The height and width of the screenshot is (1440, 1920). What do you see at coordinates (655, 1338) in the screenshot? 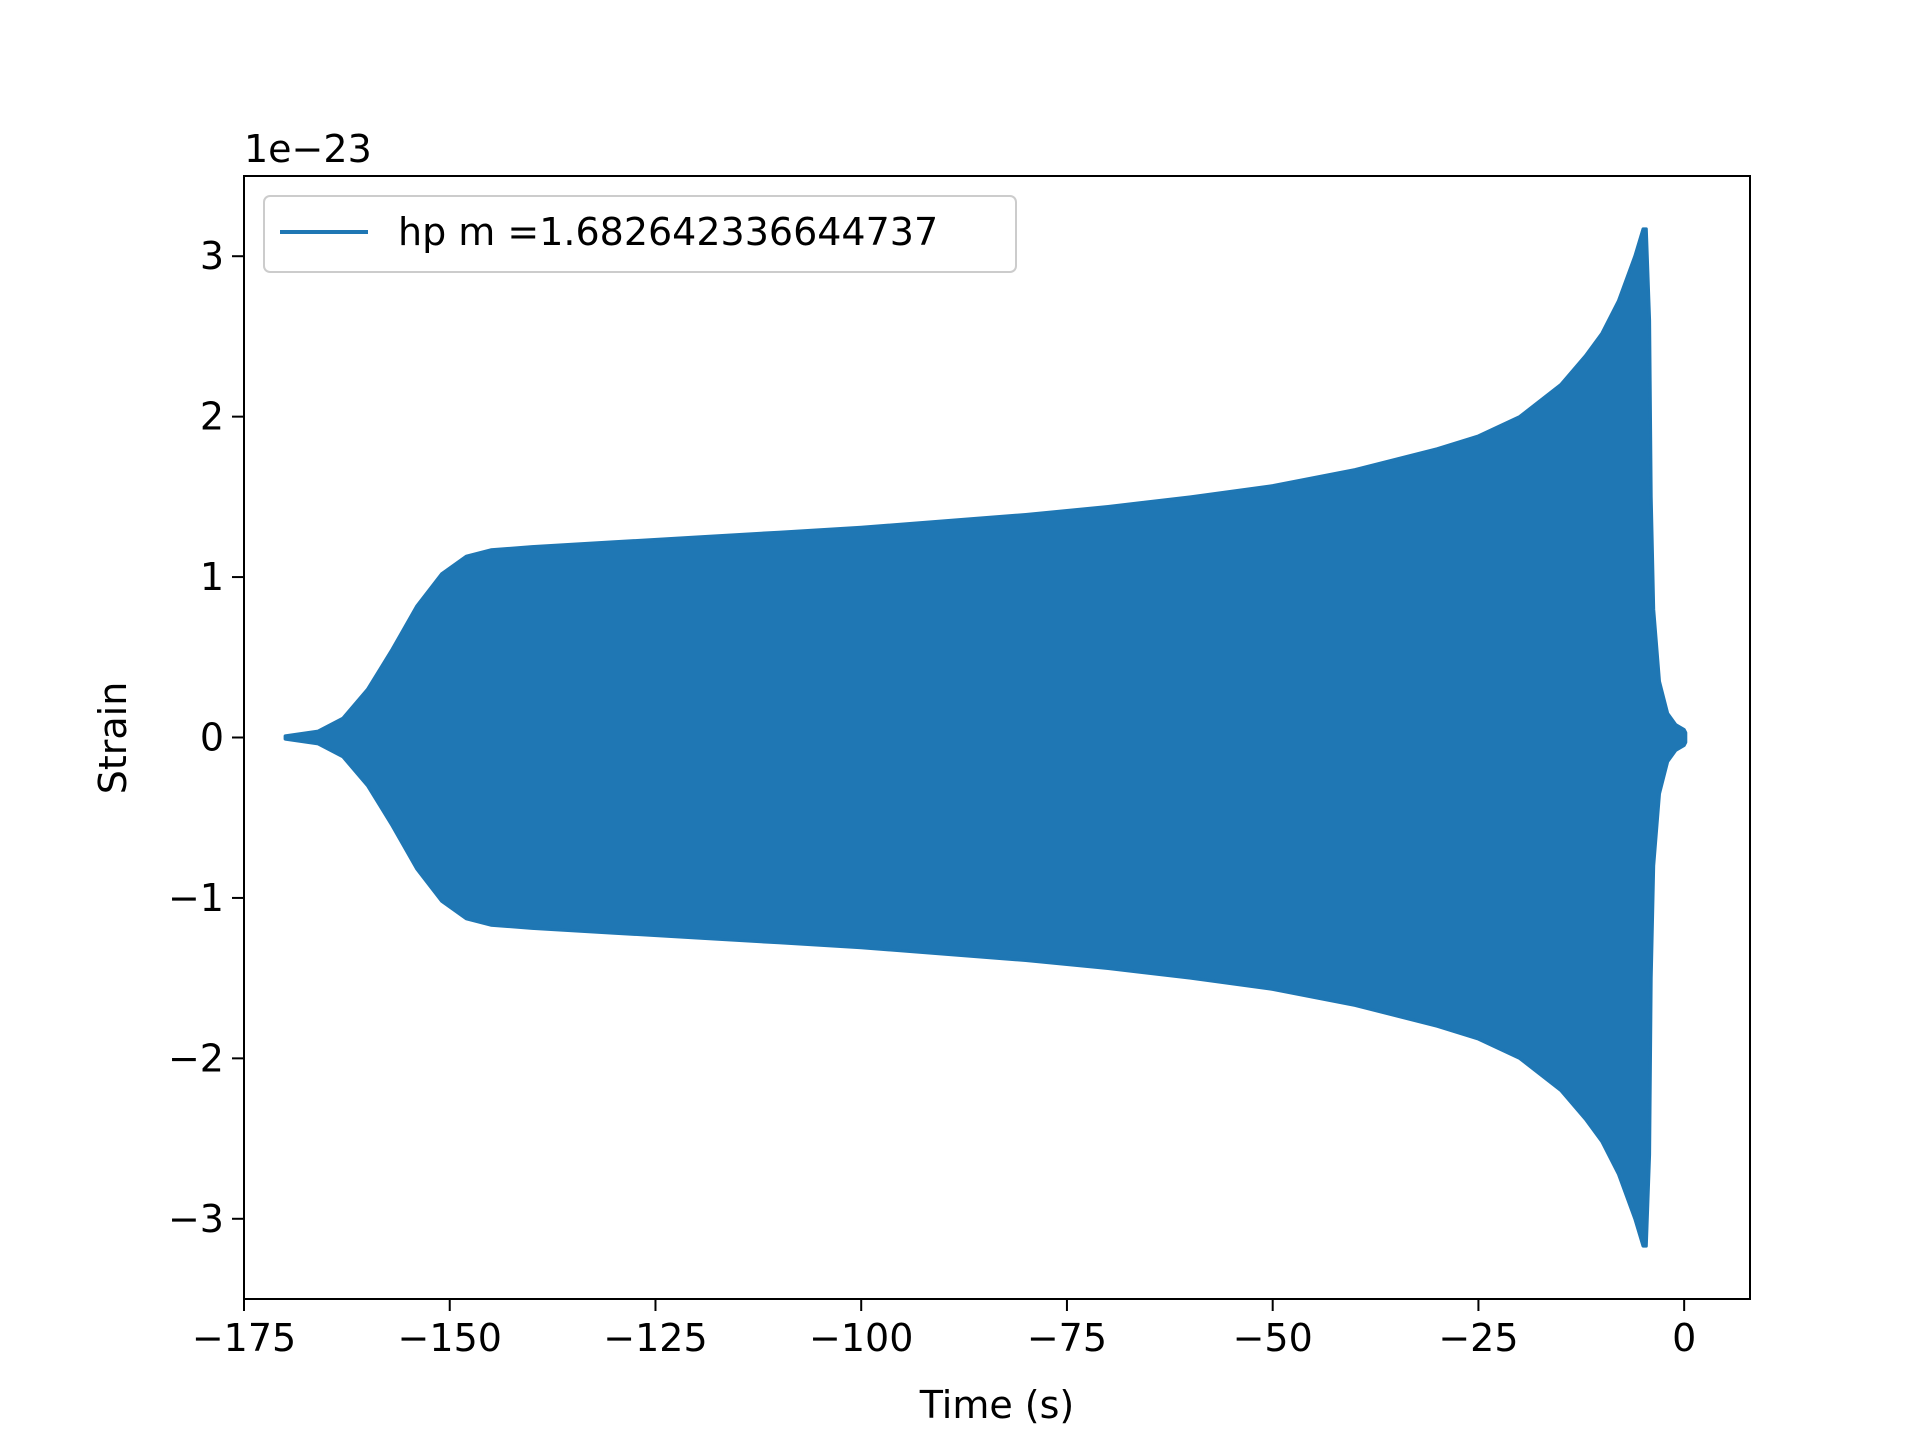
I see `x-tick-label: −125` at bounding box center [655, 1338].